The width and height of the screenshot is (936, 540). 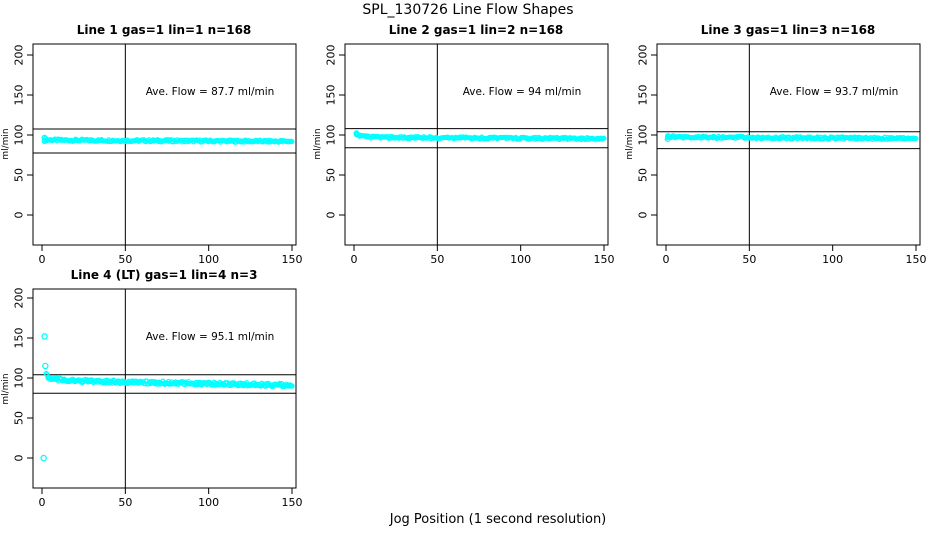 What do you see at coordinates (834, 92) in the screenshot?
I see `avg-flow-annotation: Ave. Flow = 93.7 ml/min` at bounding box center [834, 92].